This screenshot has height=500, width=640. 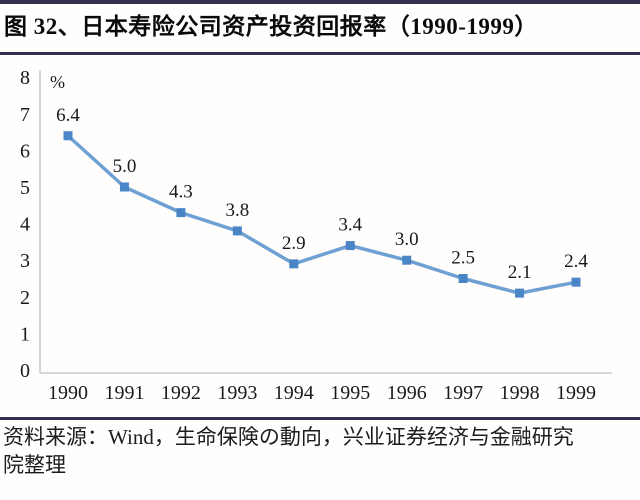 What do you see at coordinates (520, 393) in the screenshot?
I see `x-axis-tick-label: 1998` at bounding box center [520, 393].